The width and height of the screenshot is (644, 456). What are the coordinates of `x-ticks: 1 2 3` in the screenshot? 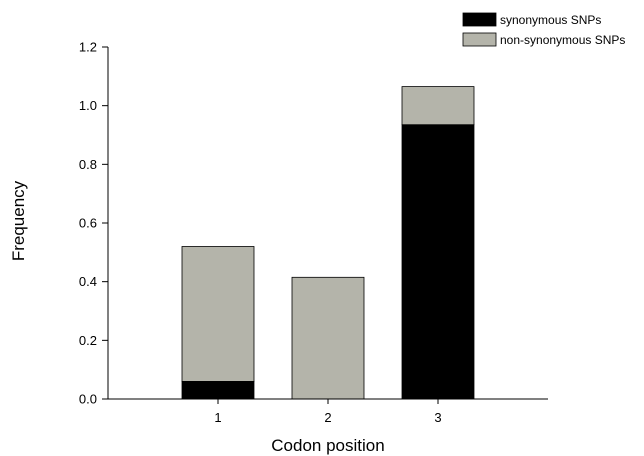 It's located at (328, 412).